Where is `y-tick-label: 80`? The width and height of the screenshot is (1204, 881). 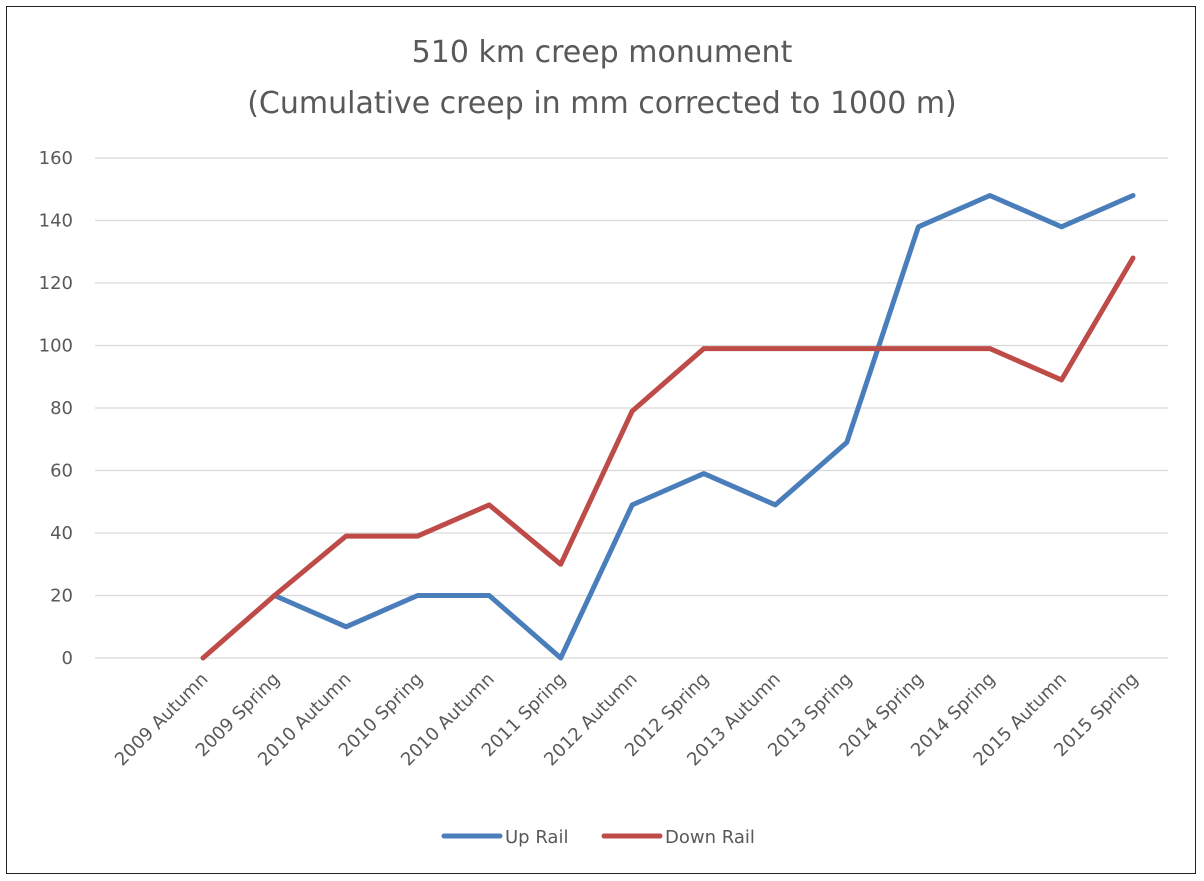
y-tick-label: 80 is located at coordinates (61, 408).